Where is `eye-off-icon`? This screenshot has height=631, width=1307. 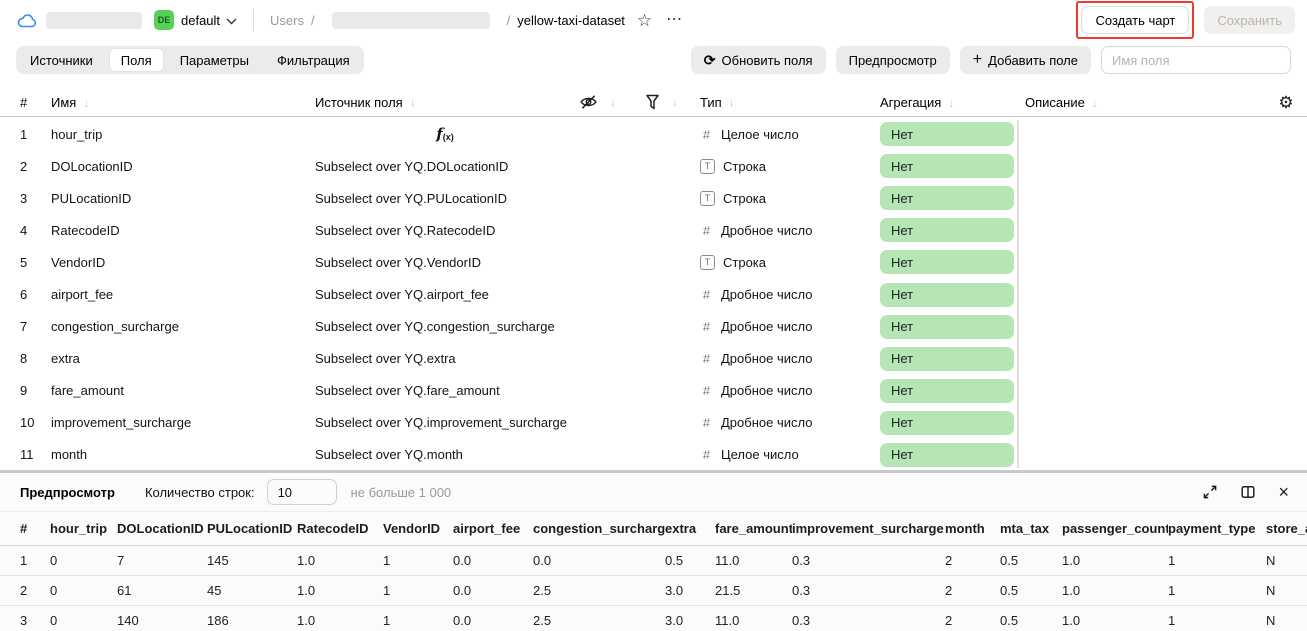 eye-off-icon is located at coordinates (588, 102).